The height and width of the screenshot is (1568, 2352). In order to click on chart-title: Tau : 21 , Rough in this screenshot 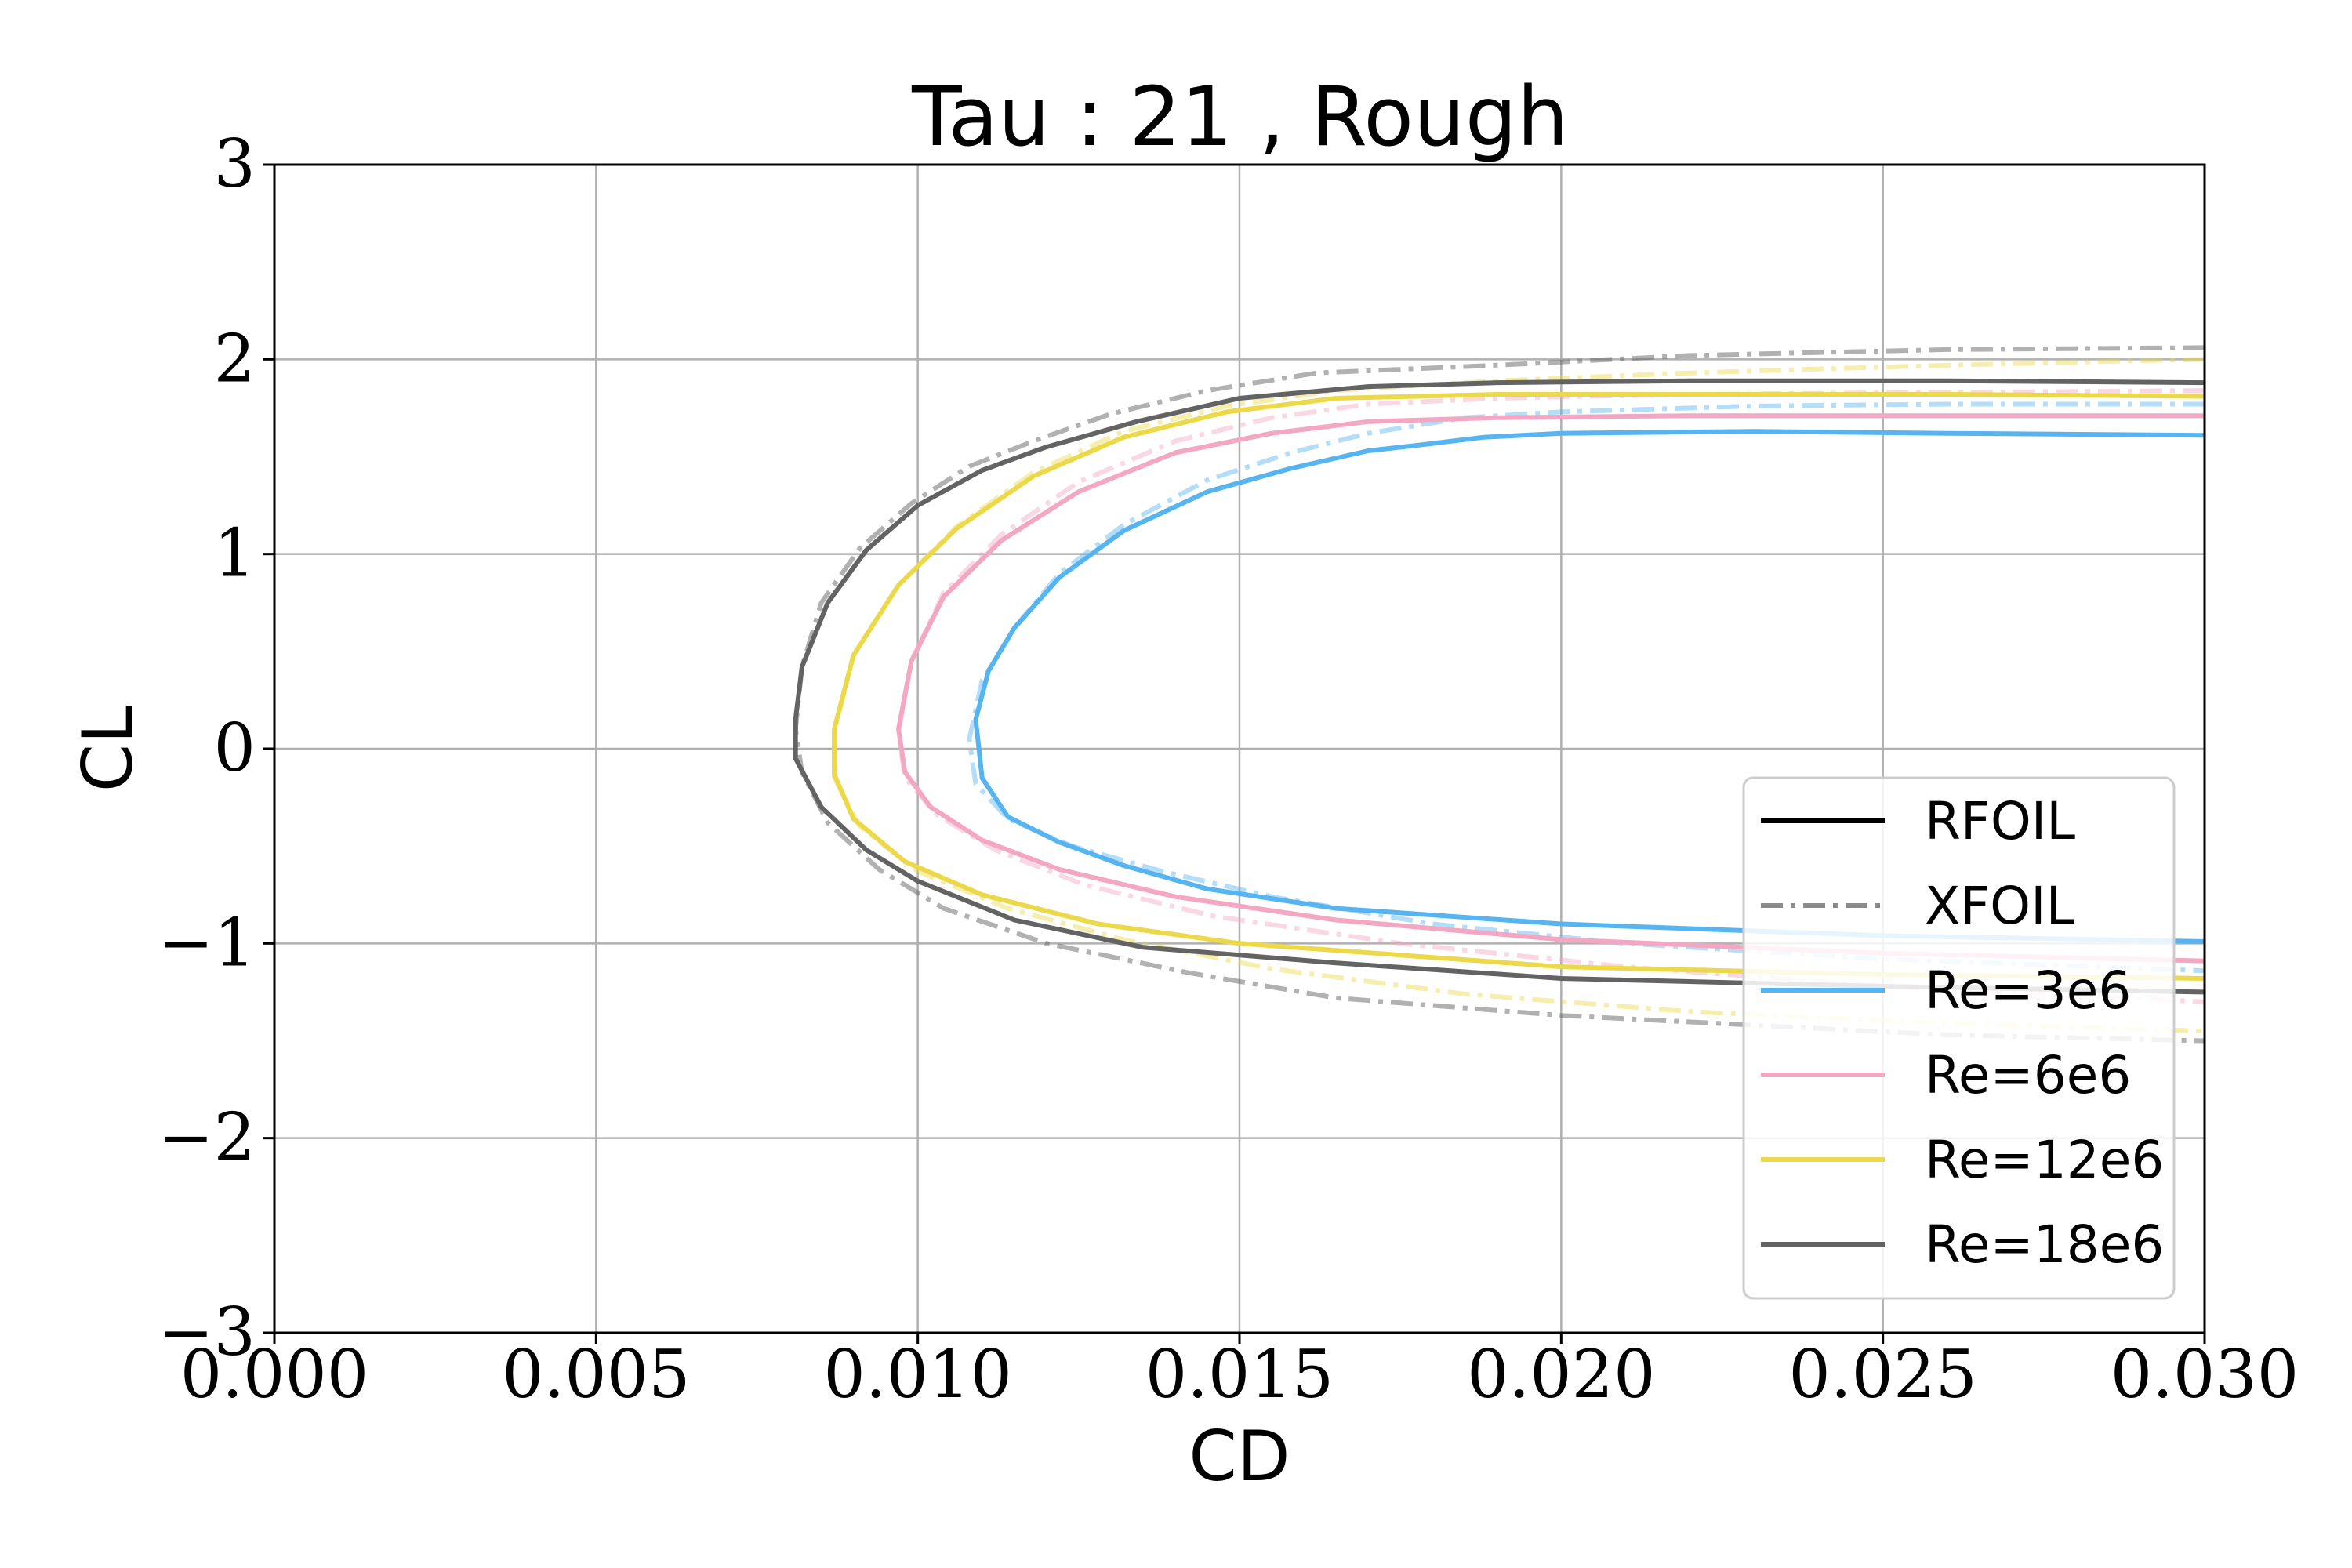, I will do `click(1240, 117)`.